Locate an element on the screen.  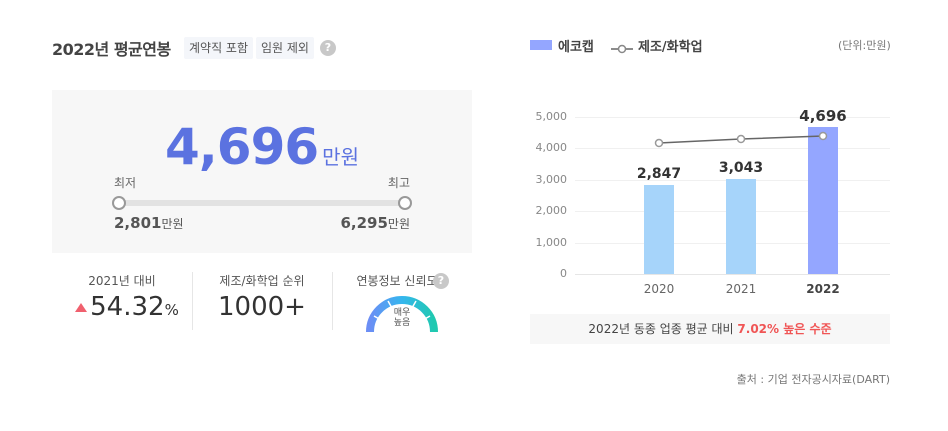
stat-yoy-number: 54.32 is located at coordinates (127, 307).